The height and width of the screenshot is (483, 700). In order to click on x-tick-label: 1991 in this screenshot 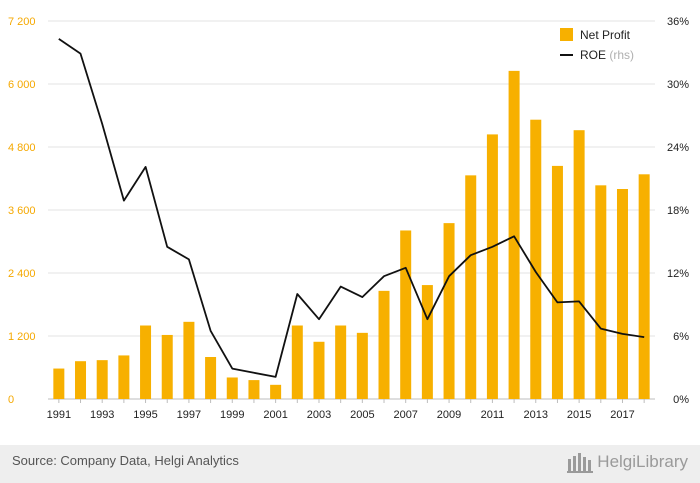, I will do `click(59, 415)`.